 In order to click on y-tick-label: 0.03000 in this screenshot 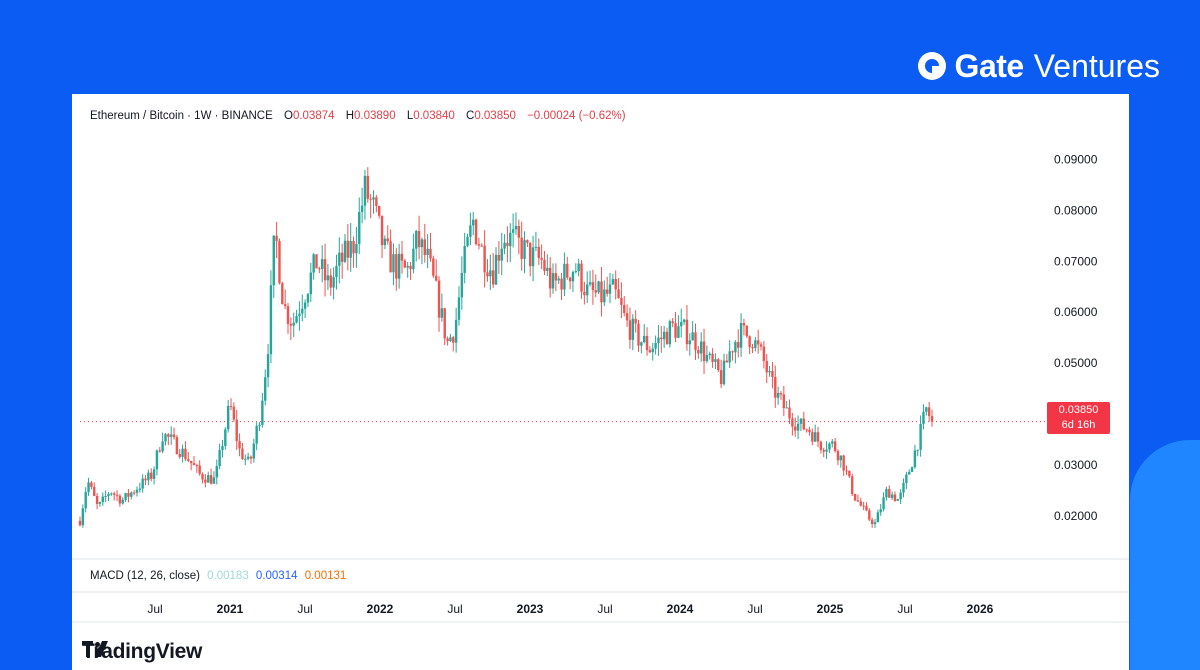, I will do `click(1076, 465)`.